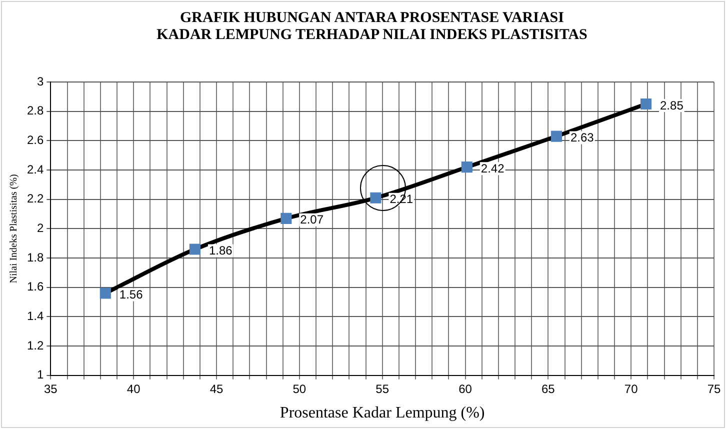 This screenshot has width=726, height=429. What do you see at coordinates (465, 389) in the screenshot?
I see `x-tick-label: 60` at bounding box center [465, 389].